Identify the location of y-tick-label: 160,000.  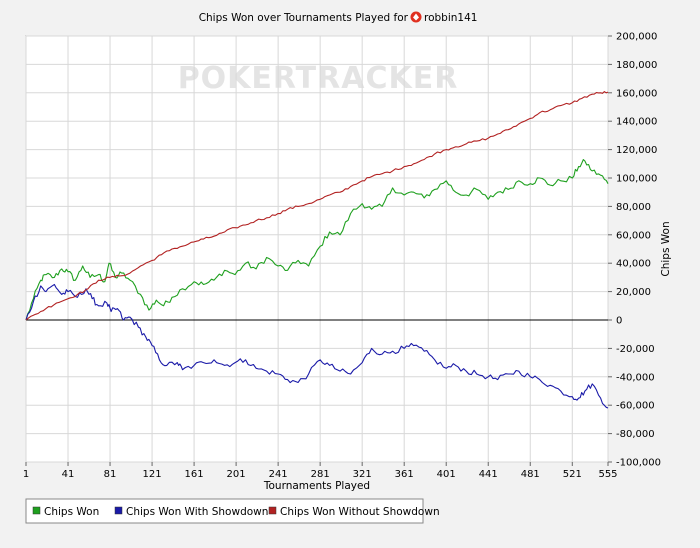
(636, 93).